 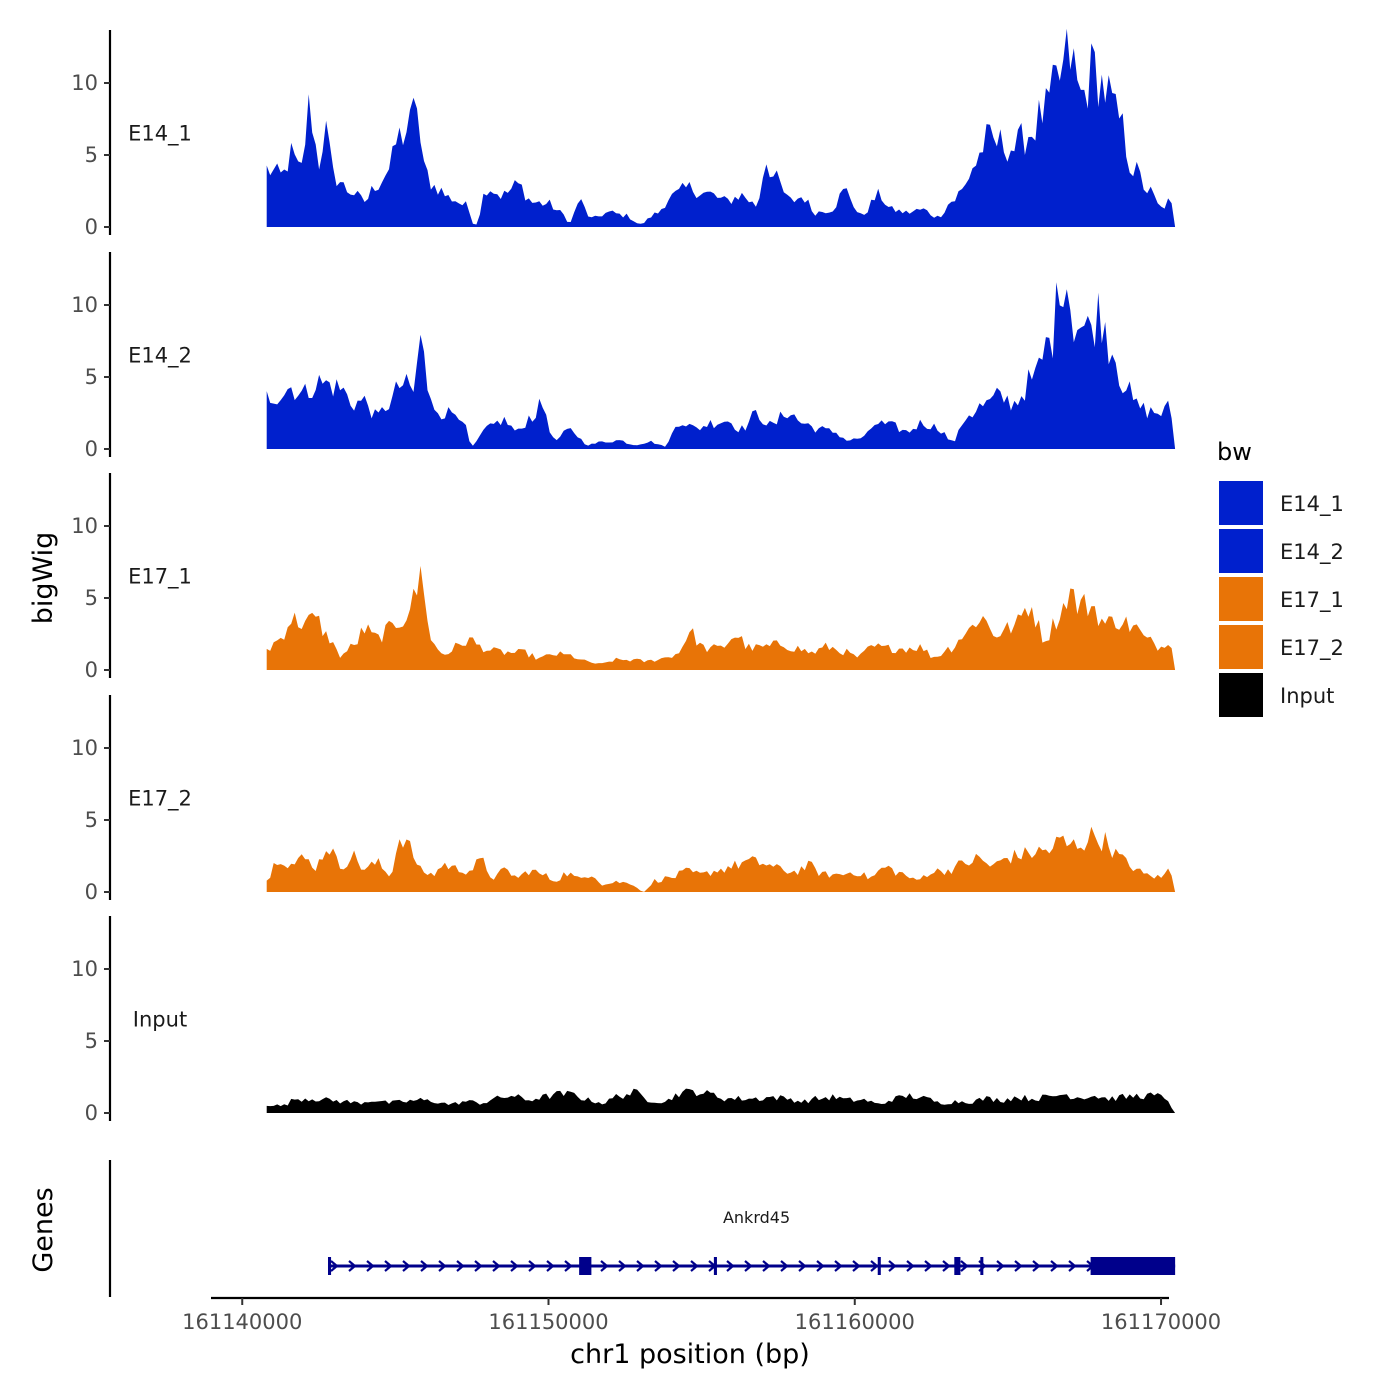 I want to click on x-tick-label: 161160000, so click(x=855, y=1322).